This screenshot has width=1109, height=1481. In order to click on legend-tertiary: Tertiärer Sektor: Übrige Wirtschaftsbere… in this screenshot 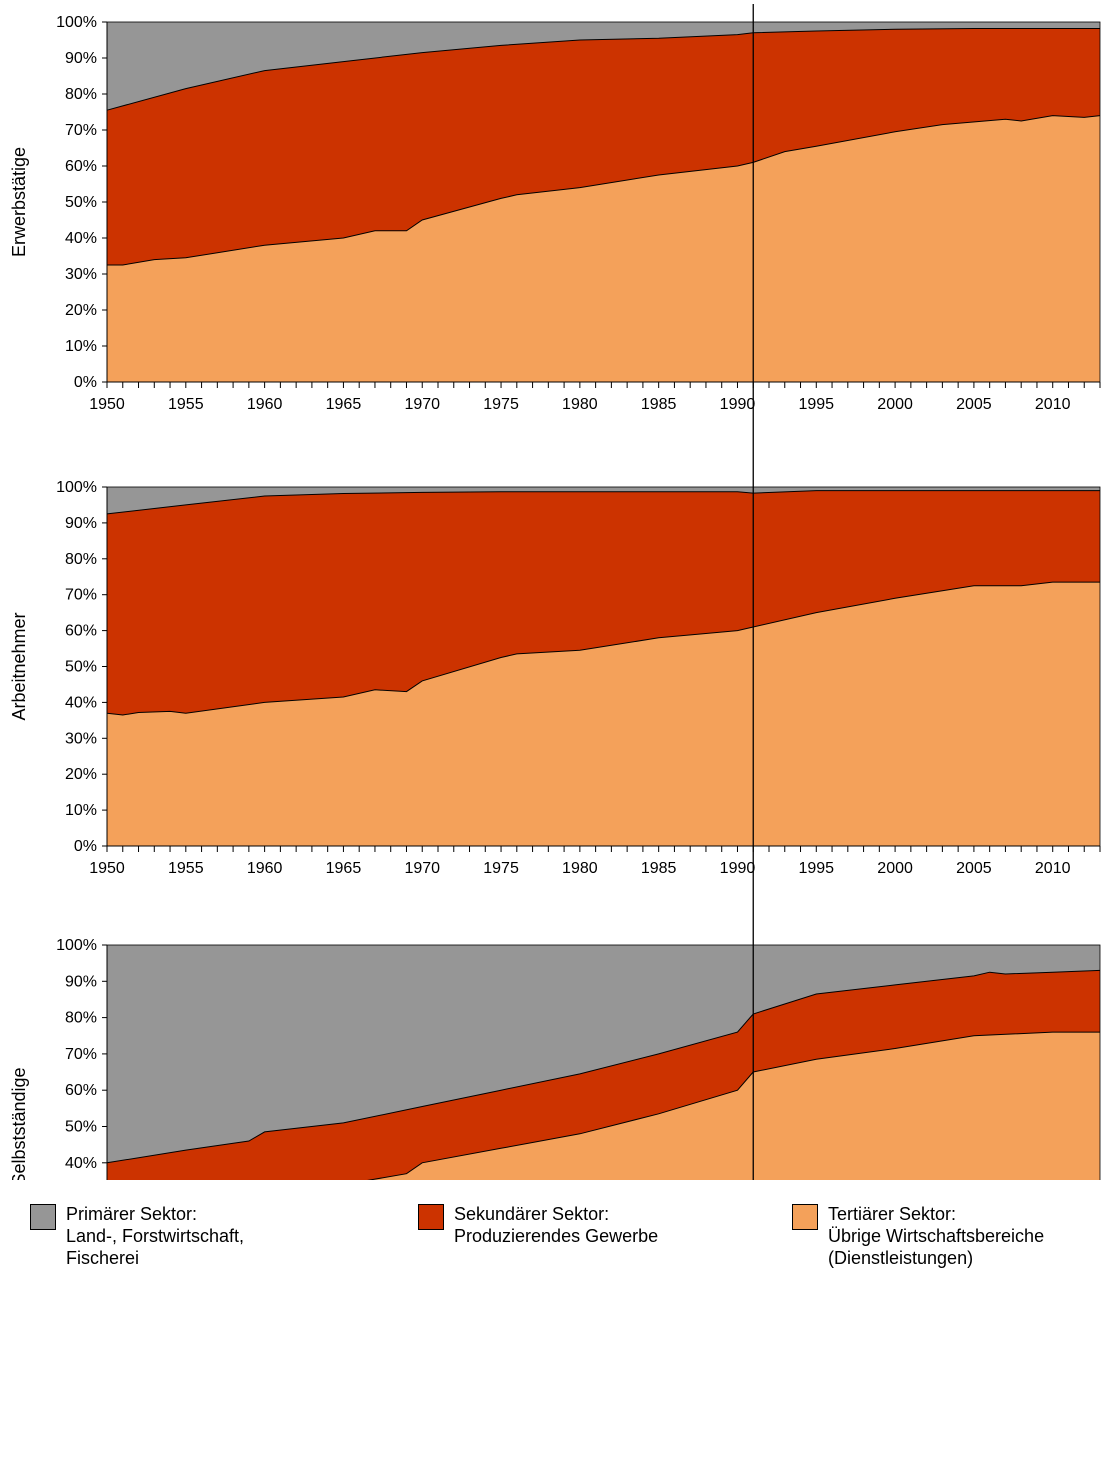, I will do `click(918, 1236)`.